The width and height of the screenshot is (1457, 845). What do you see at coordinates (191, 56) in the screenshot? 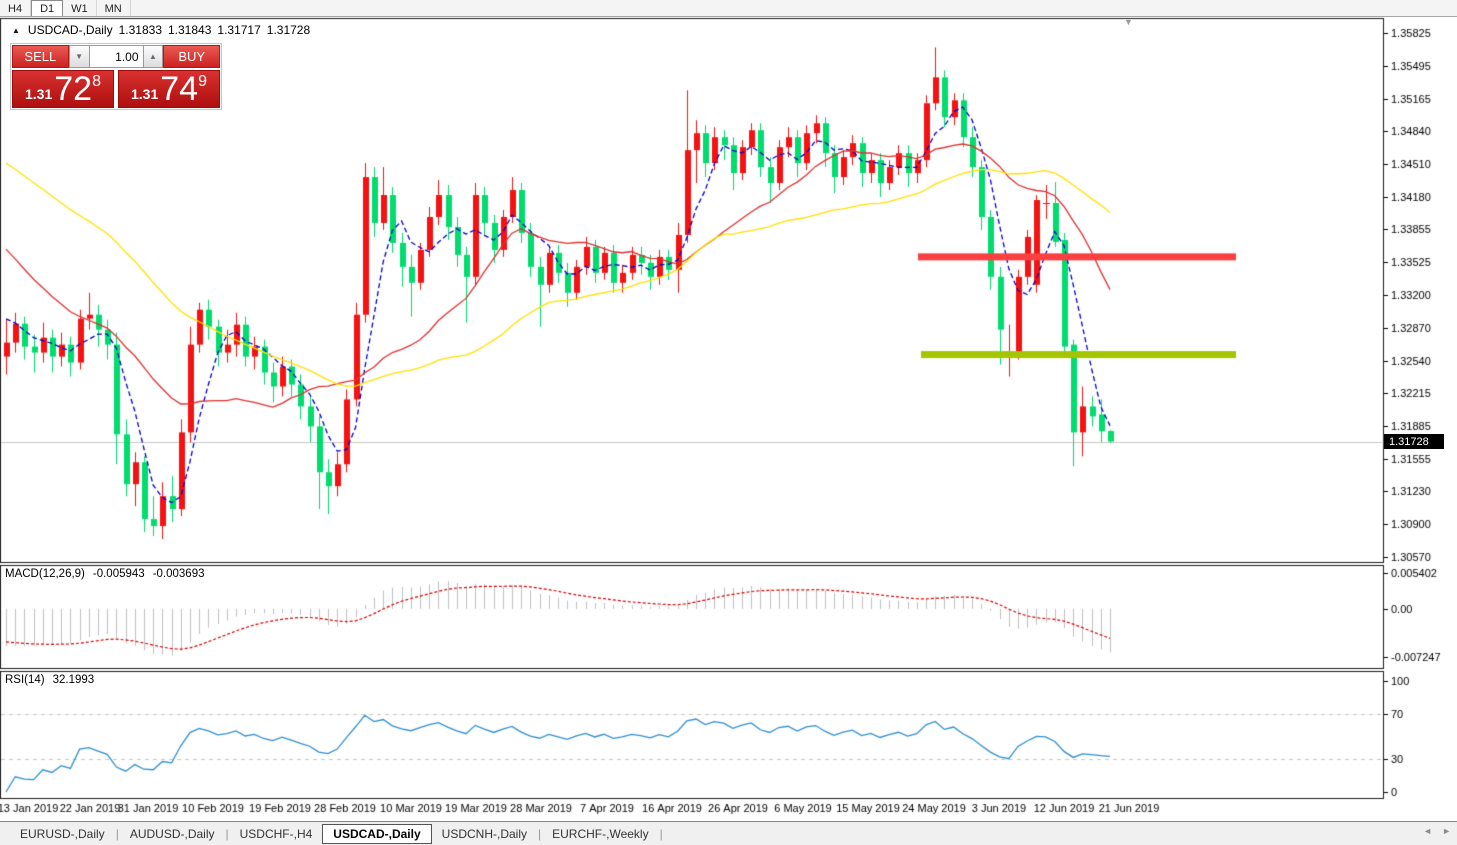
I see `buy-button: BUY` at bounding box center [191, 56].